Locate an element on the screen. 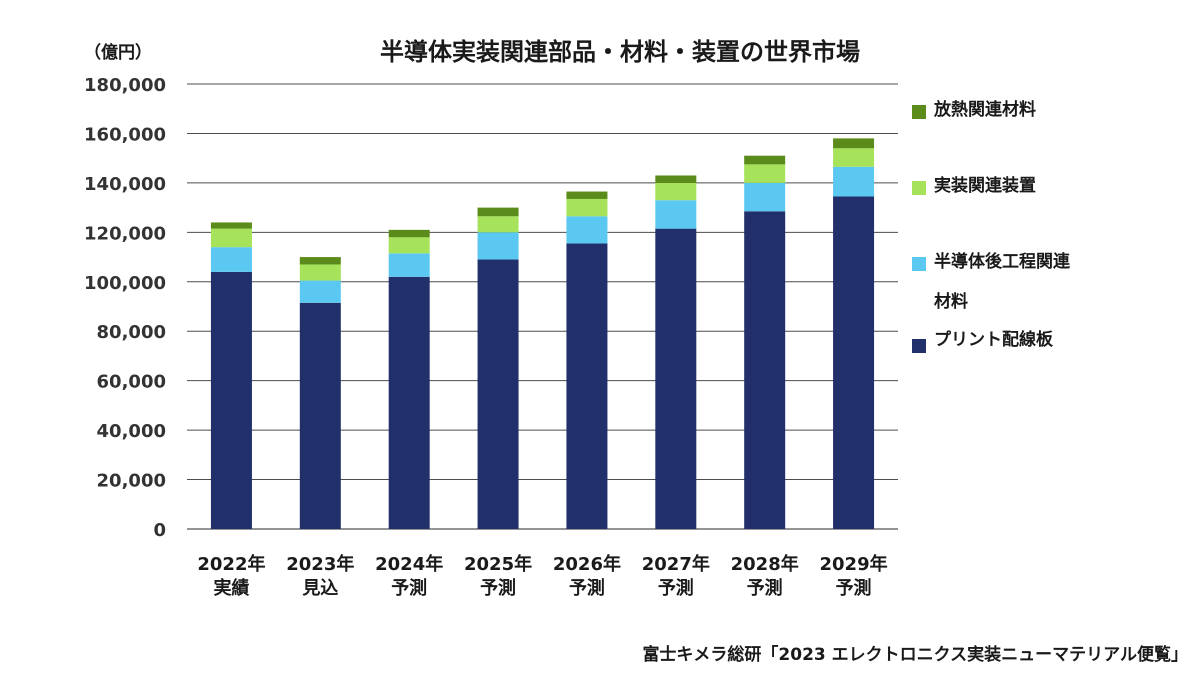  legend-label: プリント配線板 is located at coordinates (1034, 340).